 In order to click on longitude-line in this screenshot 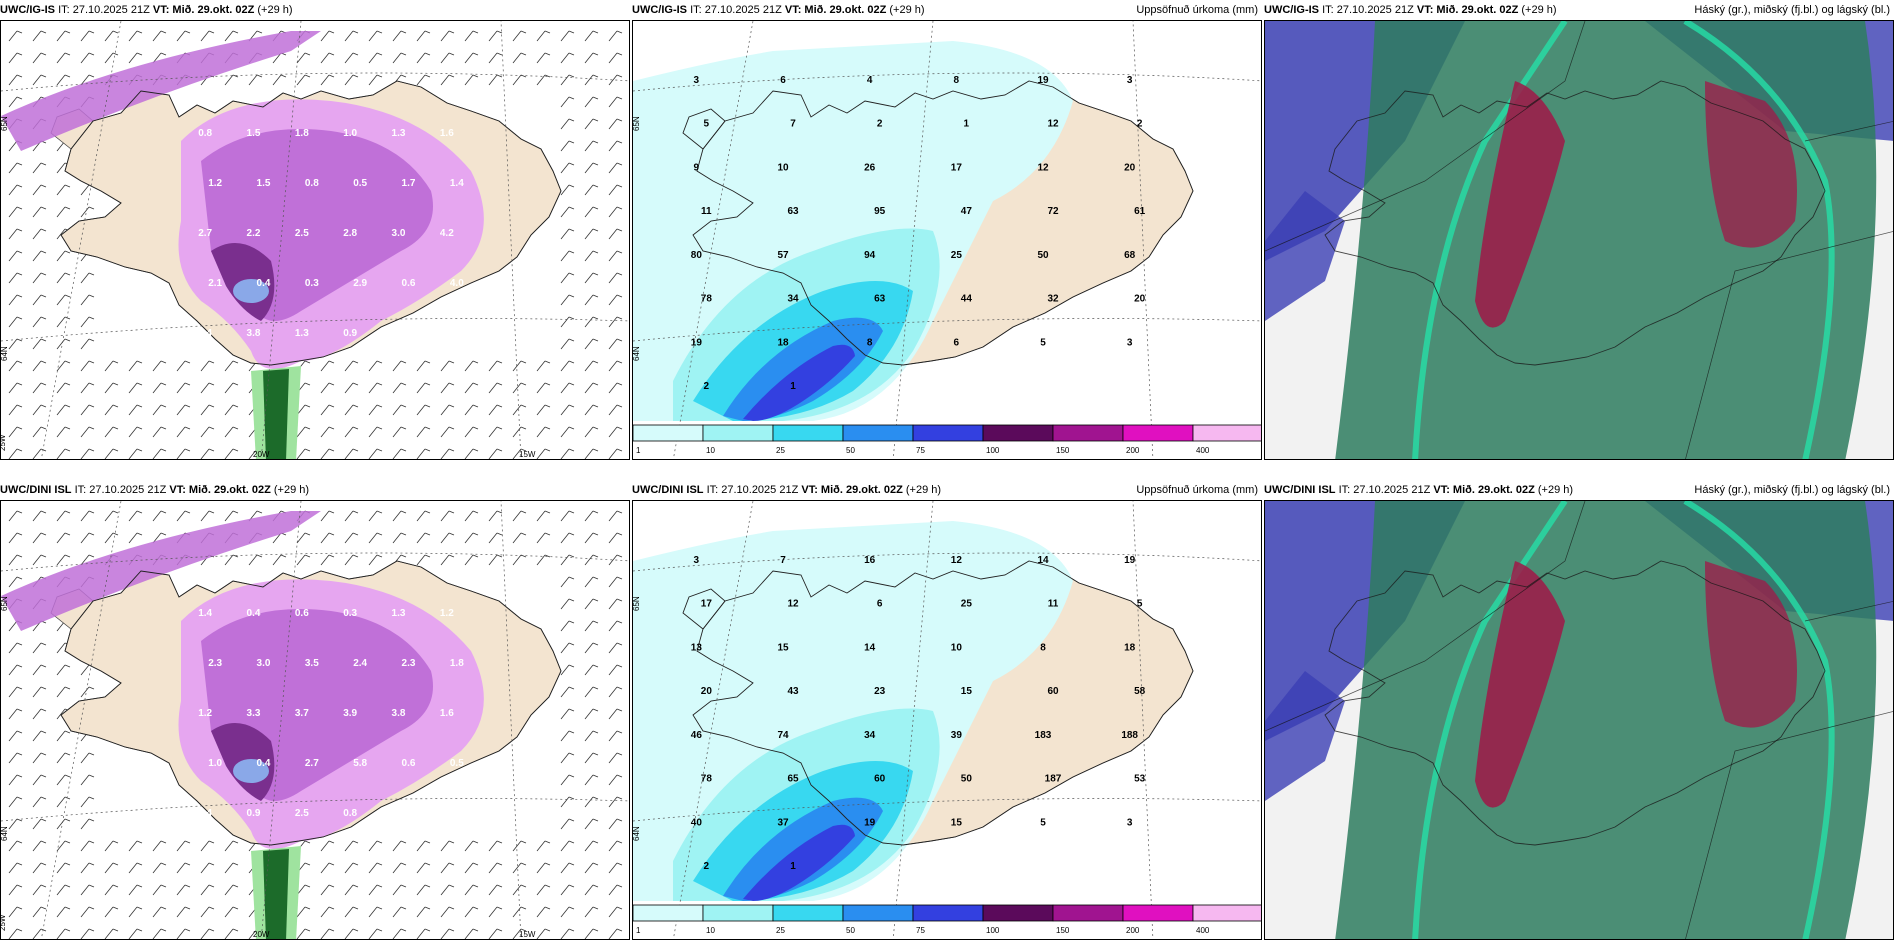, I will do `click(913, 240)`.